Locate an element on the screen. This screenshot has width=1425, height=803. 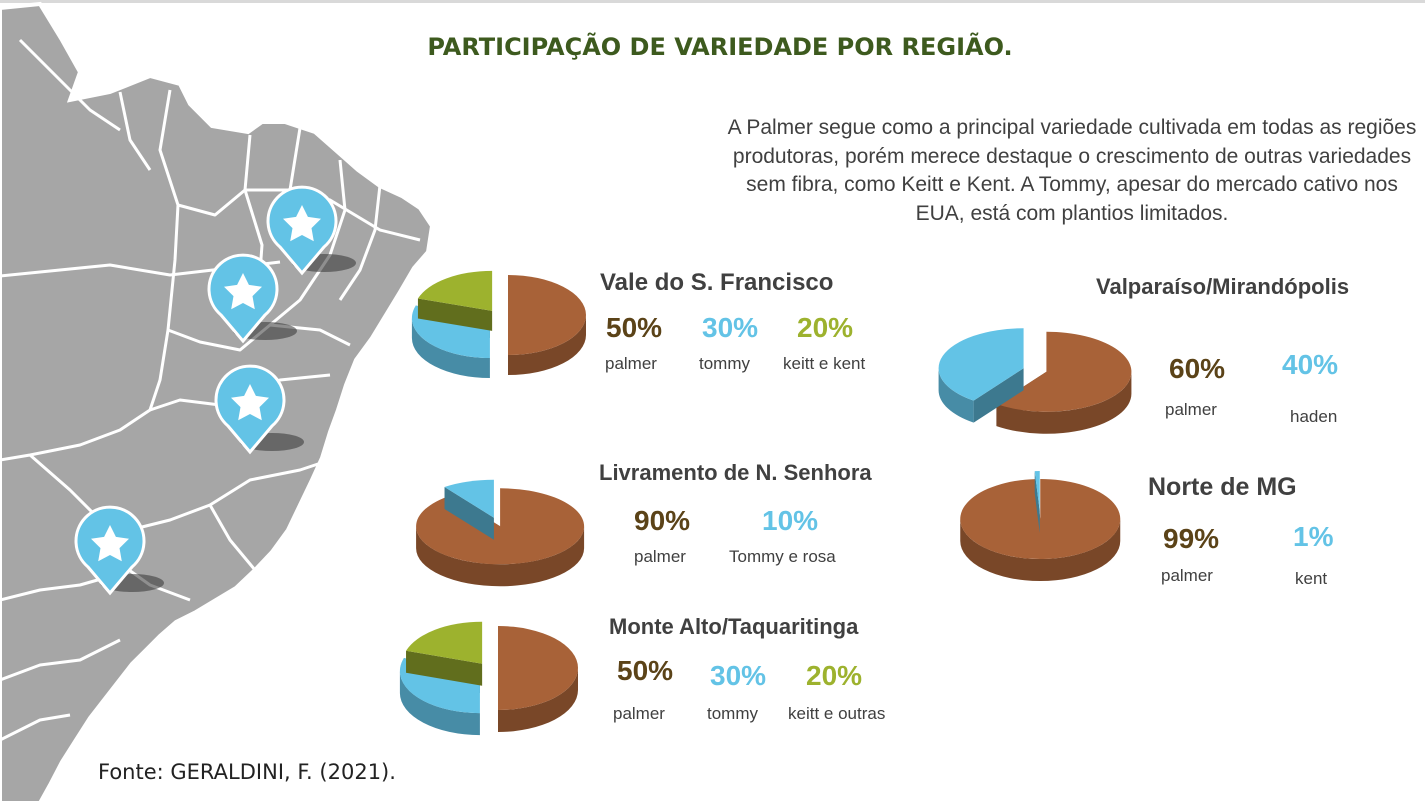
pie-slice-keitt-e-kent is located at coordinates (455, 300).